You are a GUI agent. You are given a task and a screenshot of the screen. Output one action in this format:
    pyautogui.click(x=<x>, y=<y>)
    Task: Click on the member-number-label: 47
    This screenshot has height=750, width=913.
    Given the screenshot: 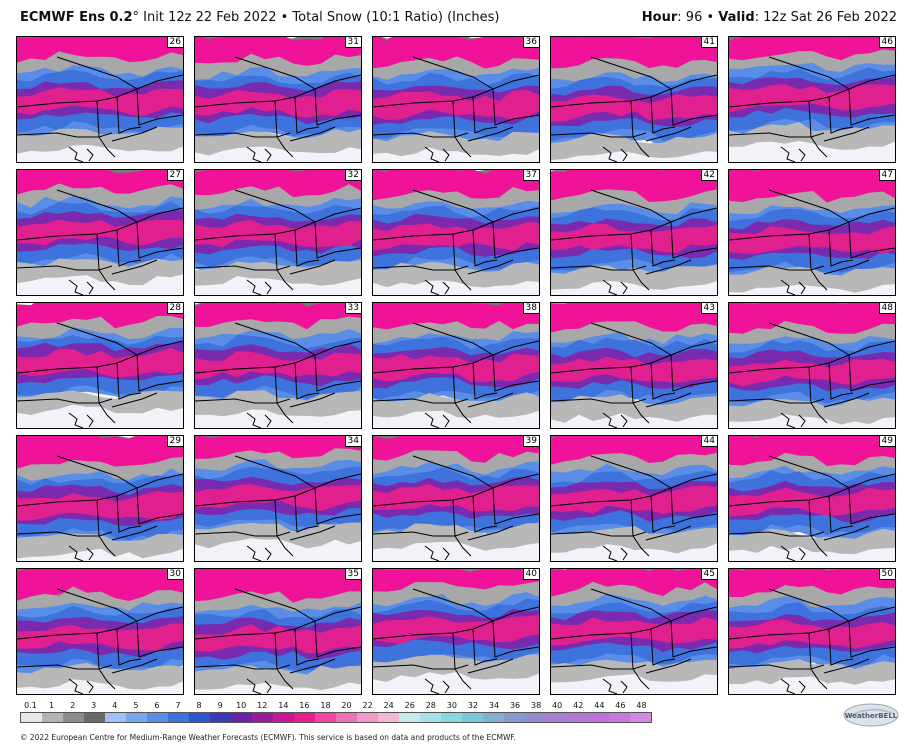 What is the action you would take?
    pyautogui.click(x=886, y=175)
    